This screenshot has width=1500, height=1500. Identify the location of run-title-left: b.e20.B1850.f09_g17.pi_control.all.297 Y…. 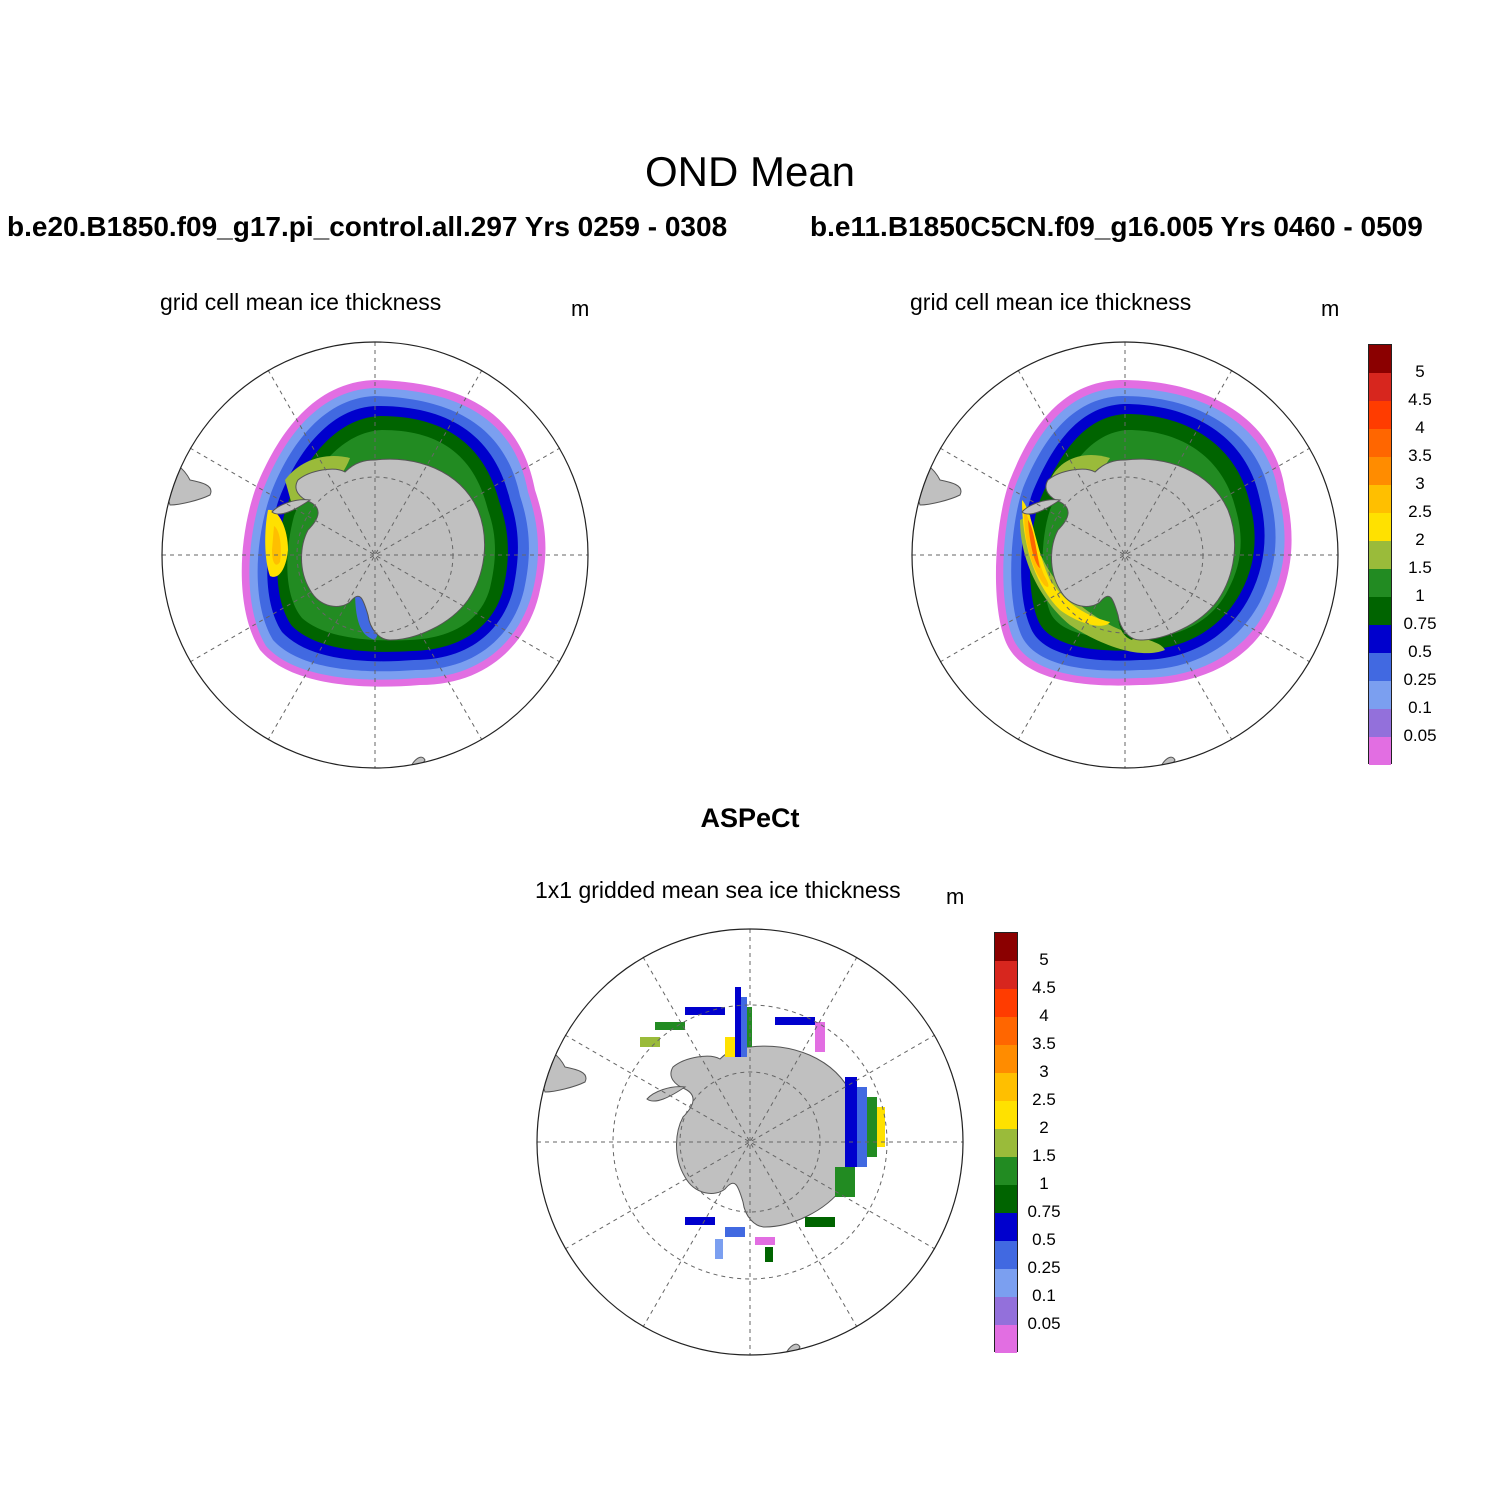
(367, 226).